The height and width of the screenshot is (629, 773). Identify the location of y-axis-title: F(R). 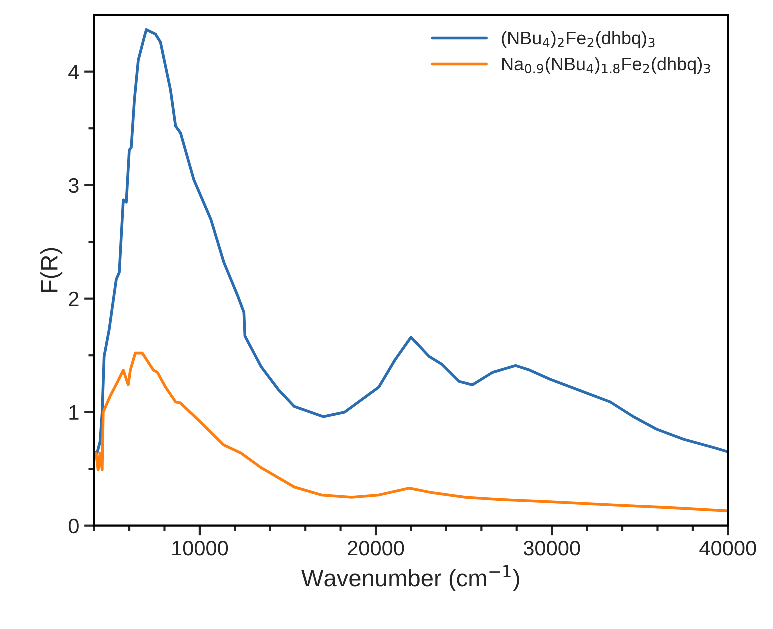
(51, 270).